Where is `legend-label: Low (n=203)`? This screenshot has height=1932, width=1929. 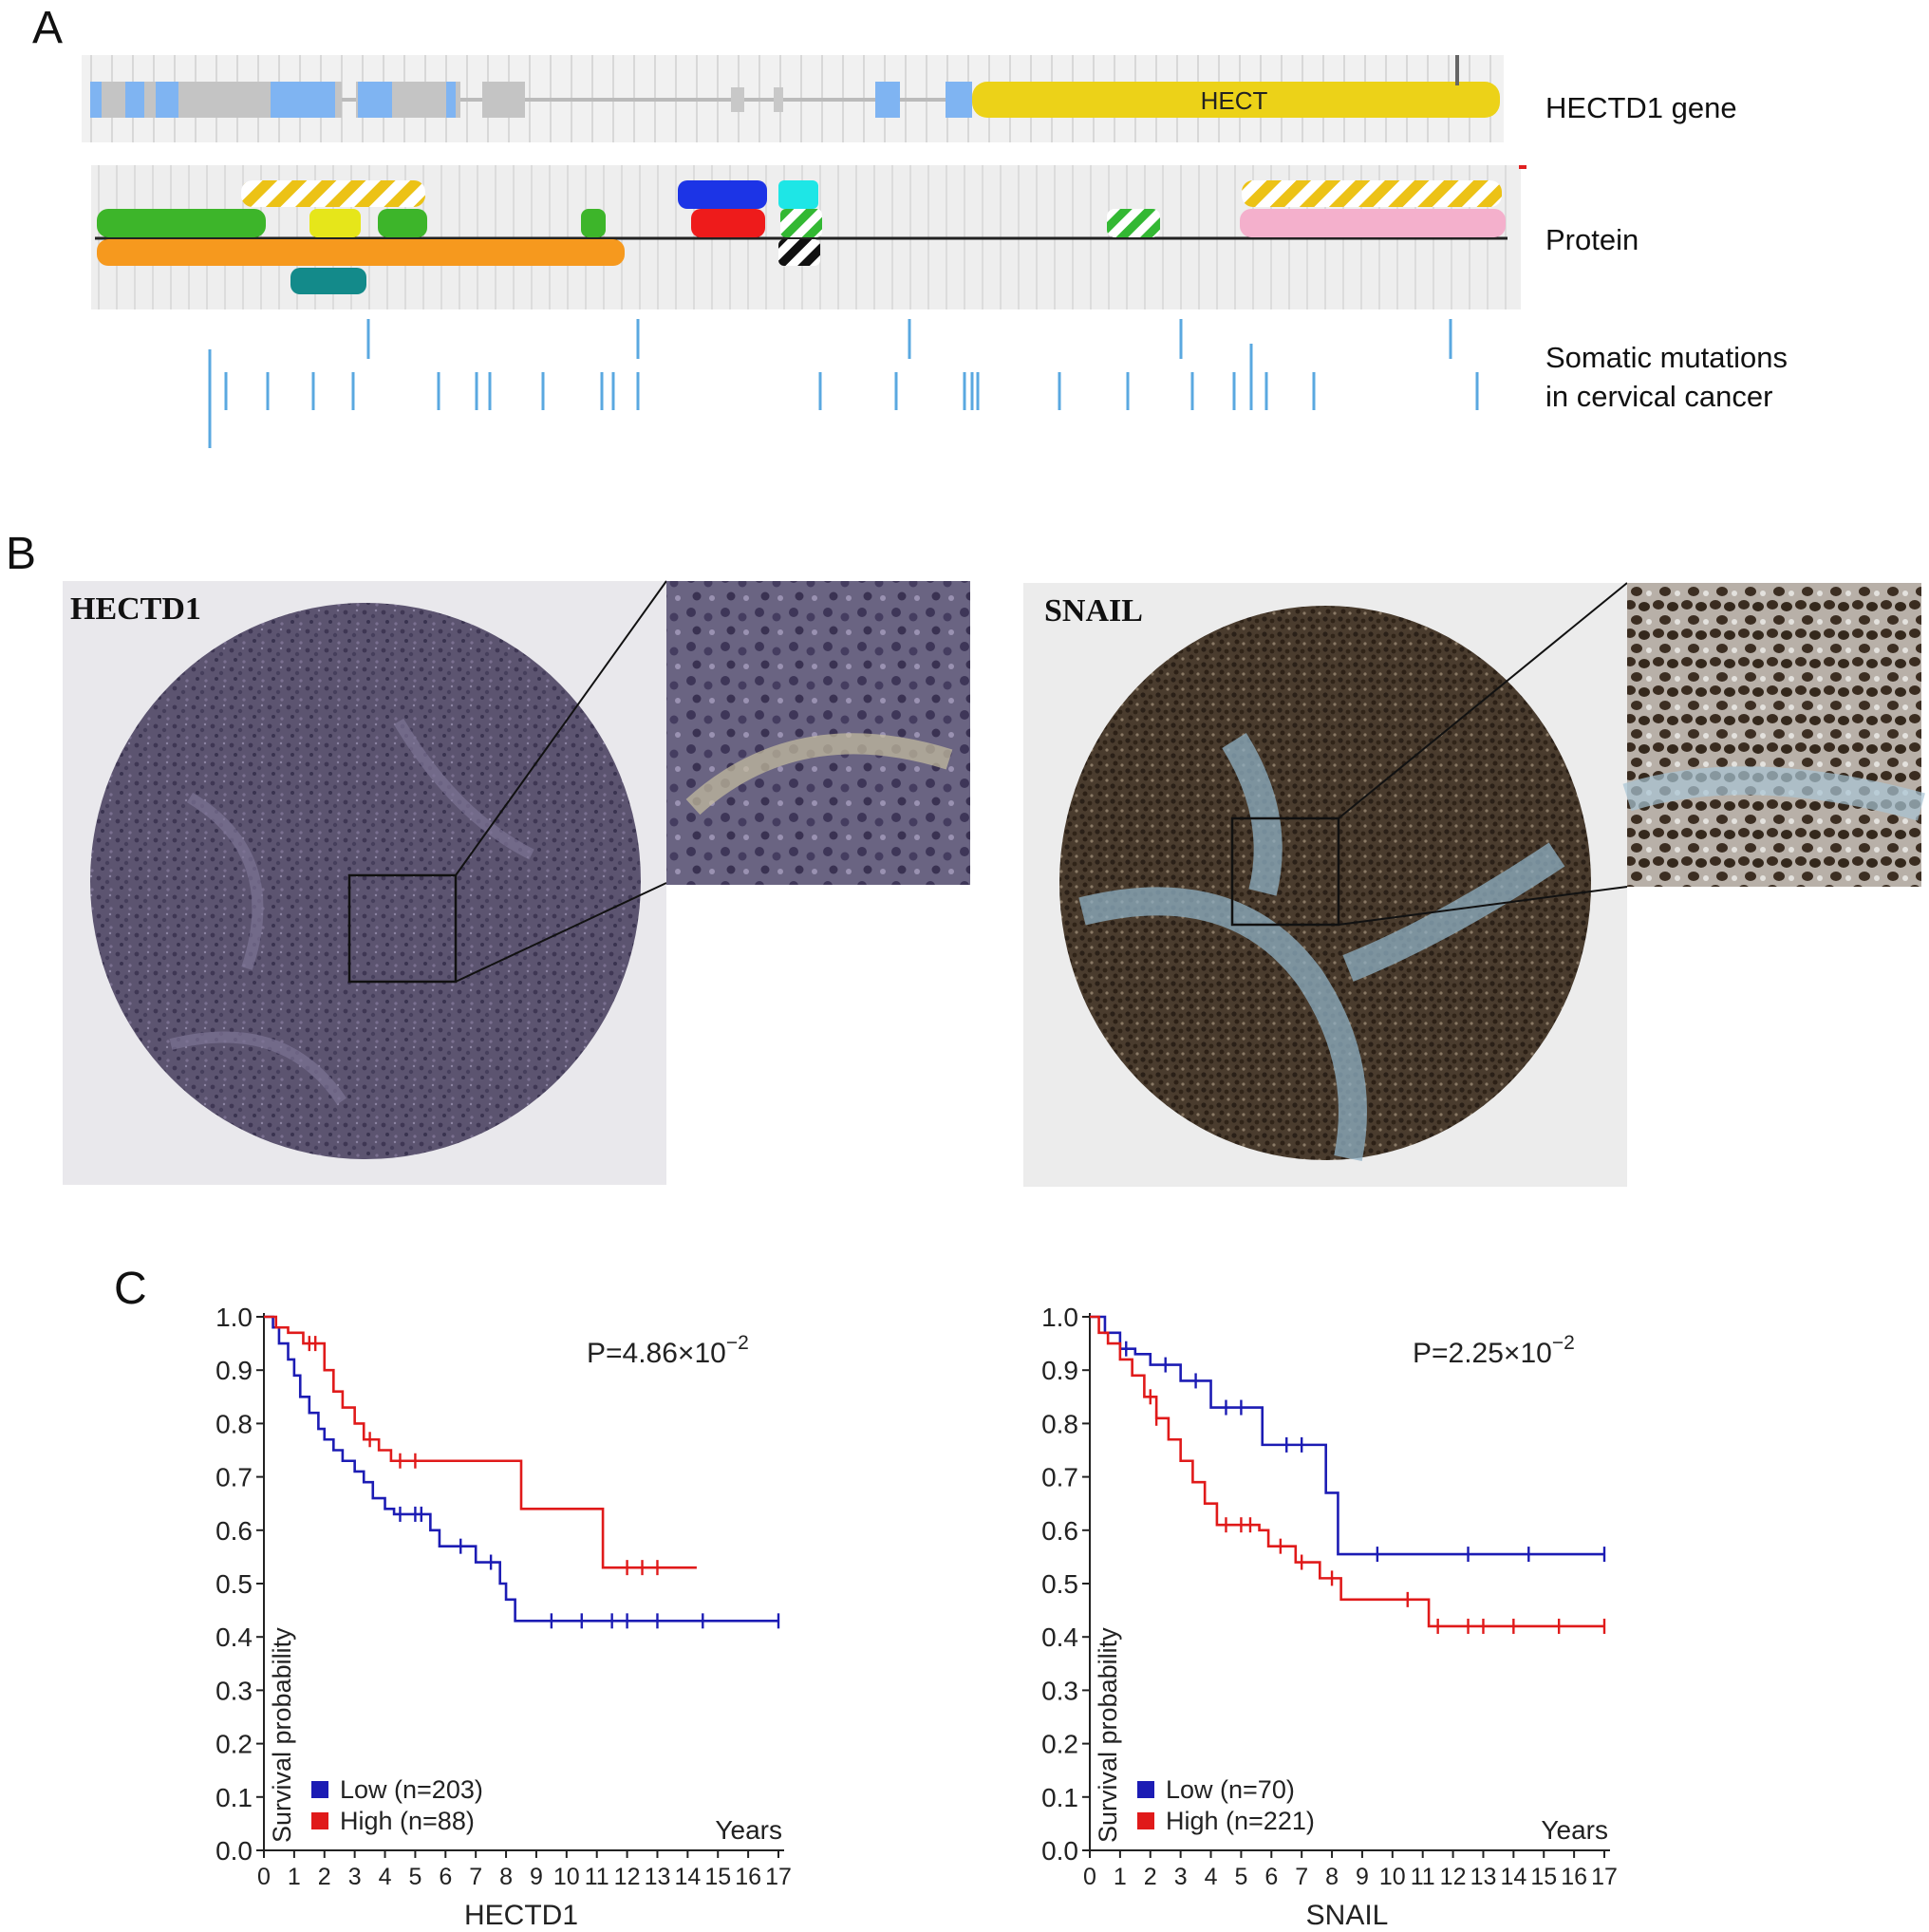 legend-label: Low (n=203) is located at coordinates (411, 1790).